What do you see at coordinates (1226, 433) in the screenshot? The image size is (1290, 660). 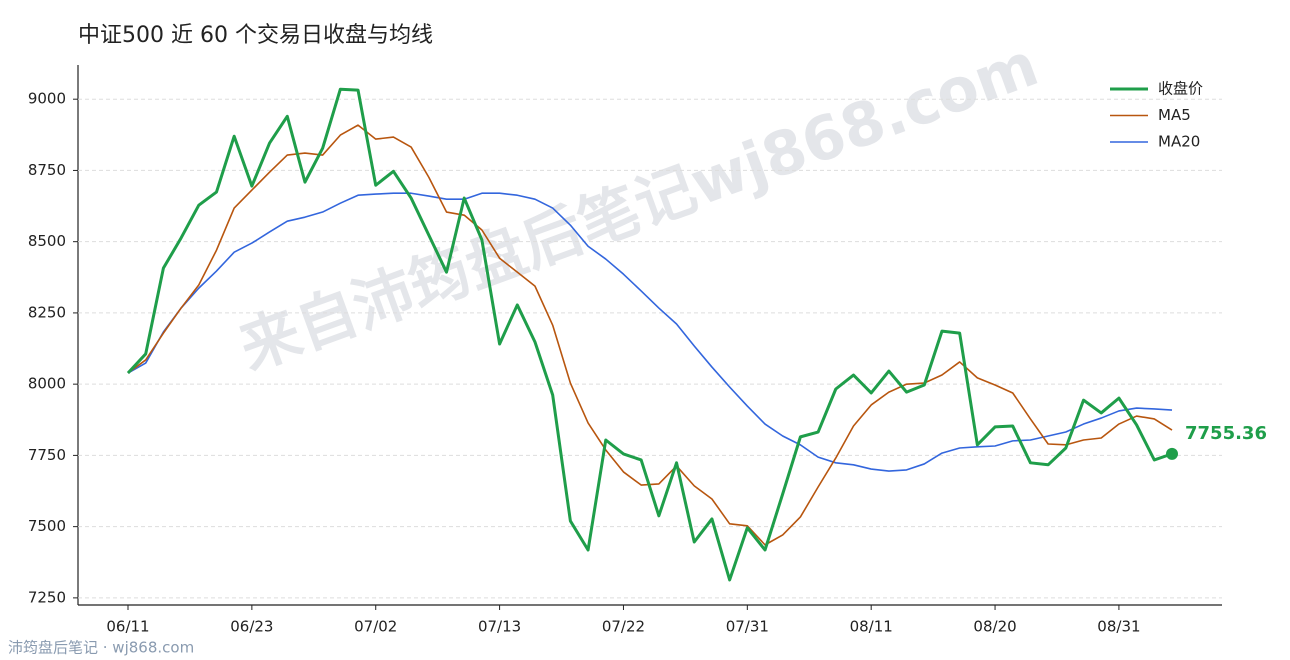 I see `last-value-label: 7755.36` at bounding box center [1226, 433].